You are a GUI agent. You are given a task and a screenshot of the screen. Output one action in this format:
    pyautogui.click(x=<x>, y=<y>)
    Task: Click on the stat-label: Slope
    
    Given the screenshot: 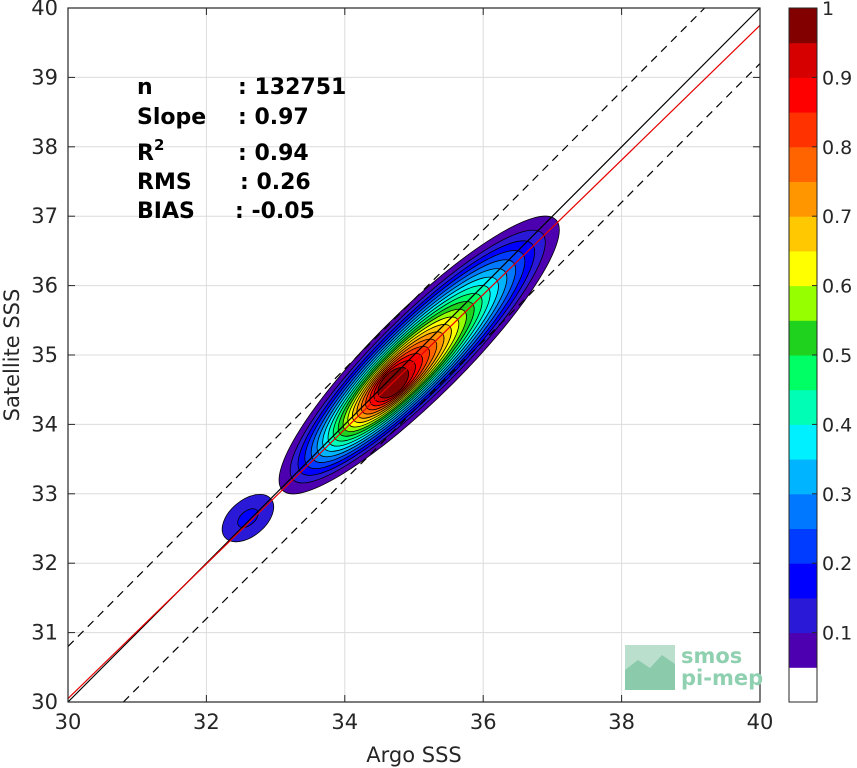 What is the action you would take?
    pyautogui.click(x=171, y=117)
    